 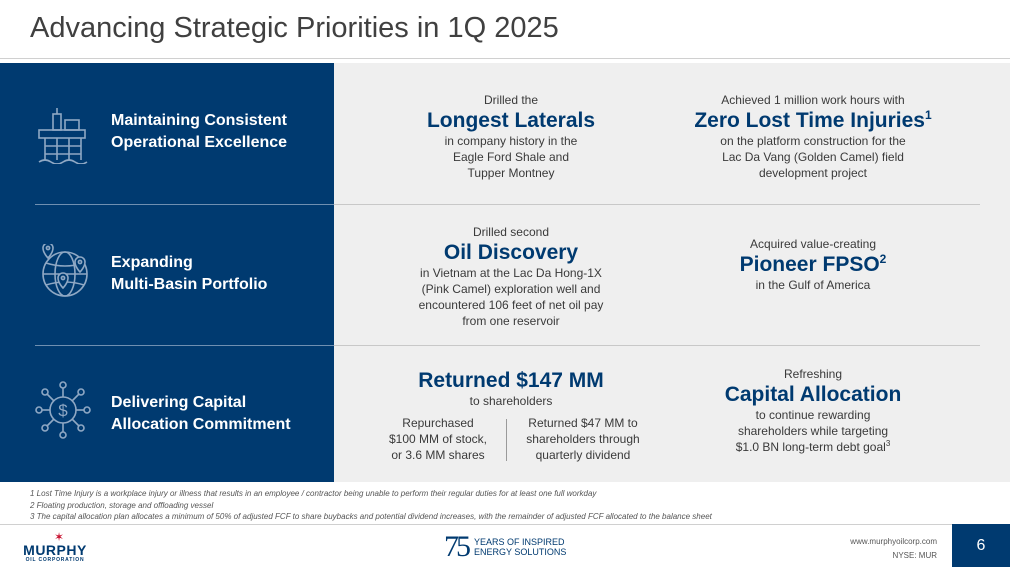 What do you see at coordinates (511, 305) in the screenshot?
I see `cell-body-line: encountered 106 feet of net oil pay` at bounding box center [511, 305].